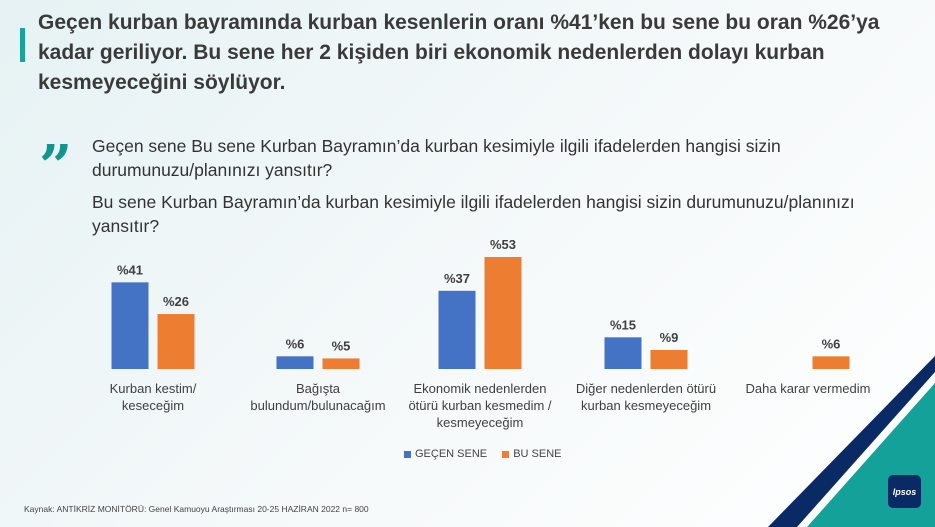 The image size is (935, 527). I want to click on category-label-1-line-1: bulundum/bulunacağım, so click(317, 405).